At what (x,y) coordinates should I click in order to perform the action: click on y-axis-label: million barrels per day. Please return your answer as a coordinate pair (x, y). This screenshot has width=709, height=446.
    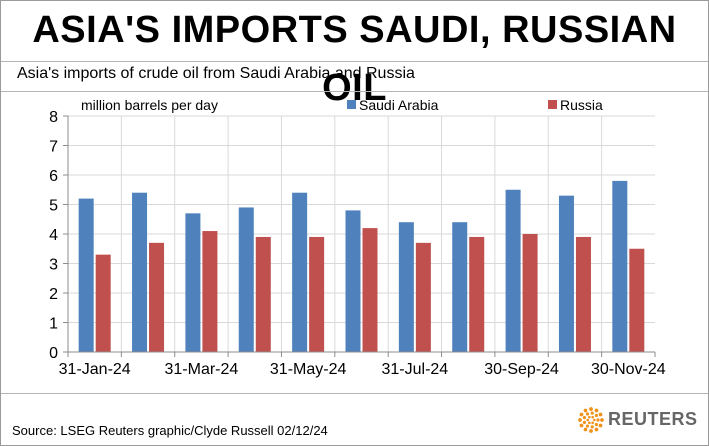
    Looking at the image, I should click on (149, 105).